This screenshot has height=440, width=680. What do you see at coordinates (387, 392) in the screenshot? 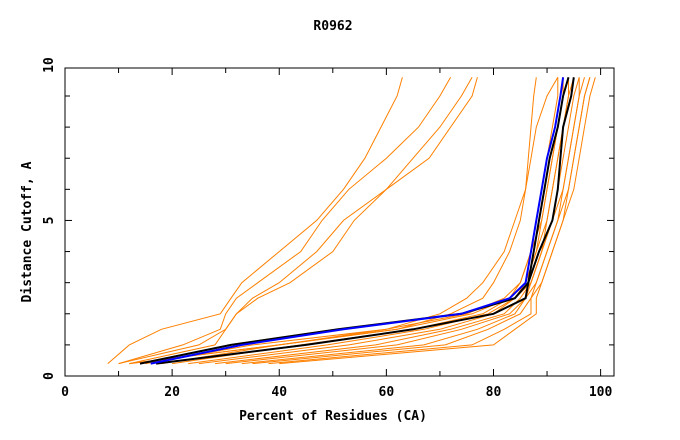
I see `x-tick-label: 60` at bounding box center [387, 392].